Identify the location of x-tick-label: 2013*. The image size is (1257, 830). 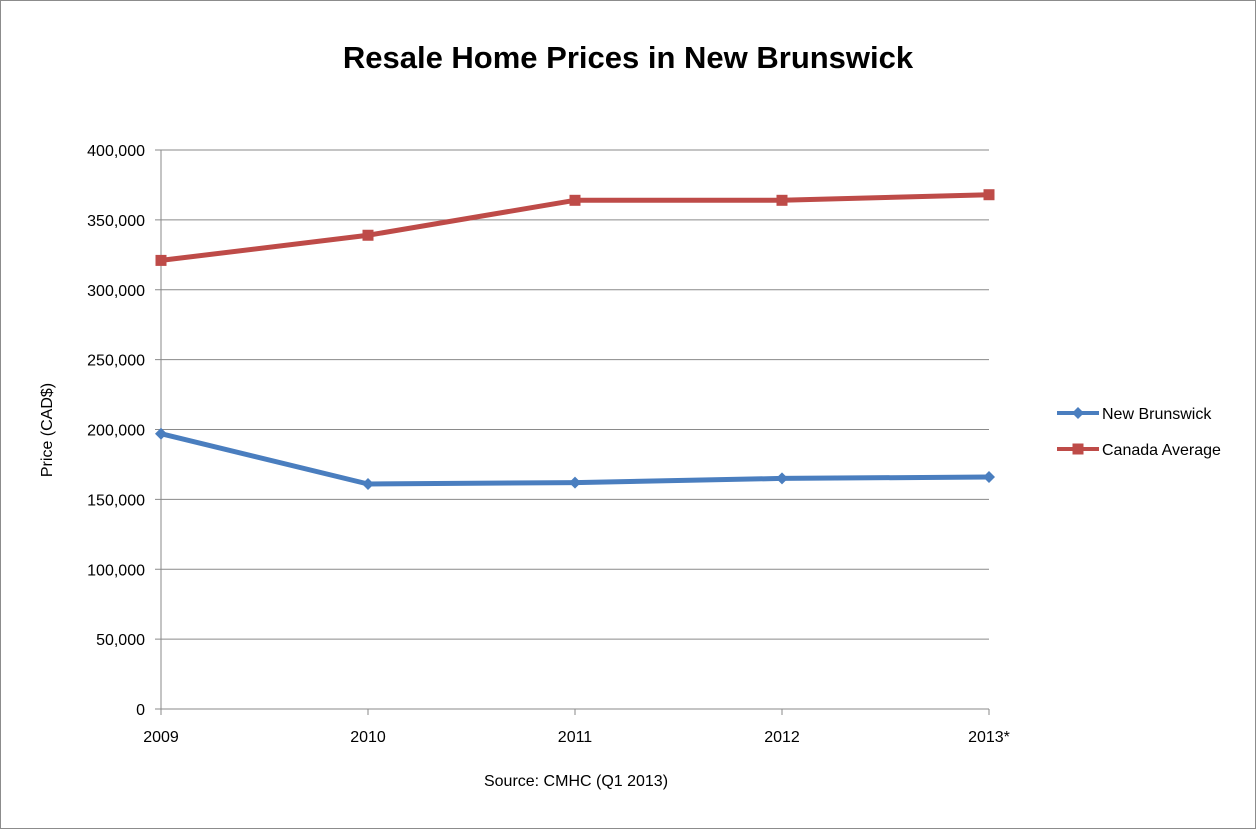
(989, 737).